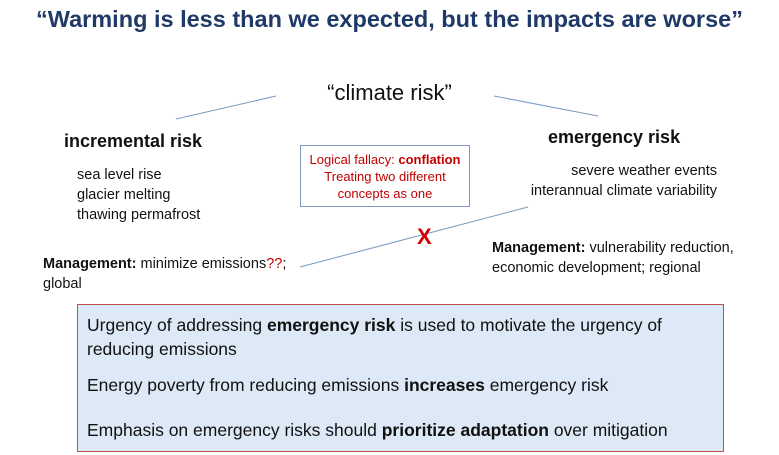 The height and width of the screenshot is (455, 779). What do you see at coordinates (139, 215) in the screenshot?
I see `list-item: thawing permafrost` at bounding box center [139, 215].